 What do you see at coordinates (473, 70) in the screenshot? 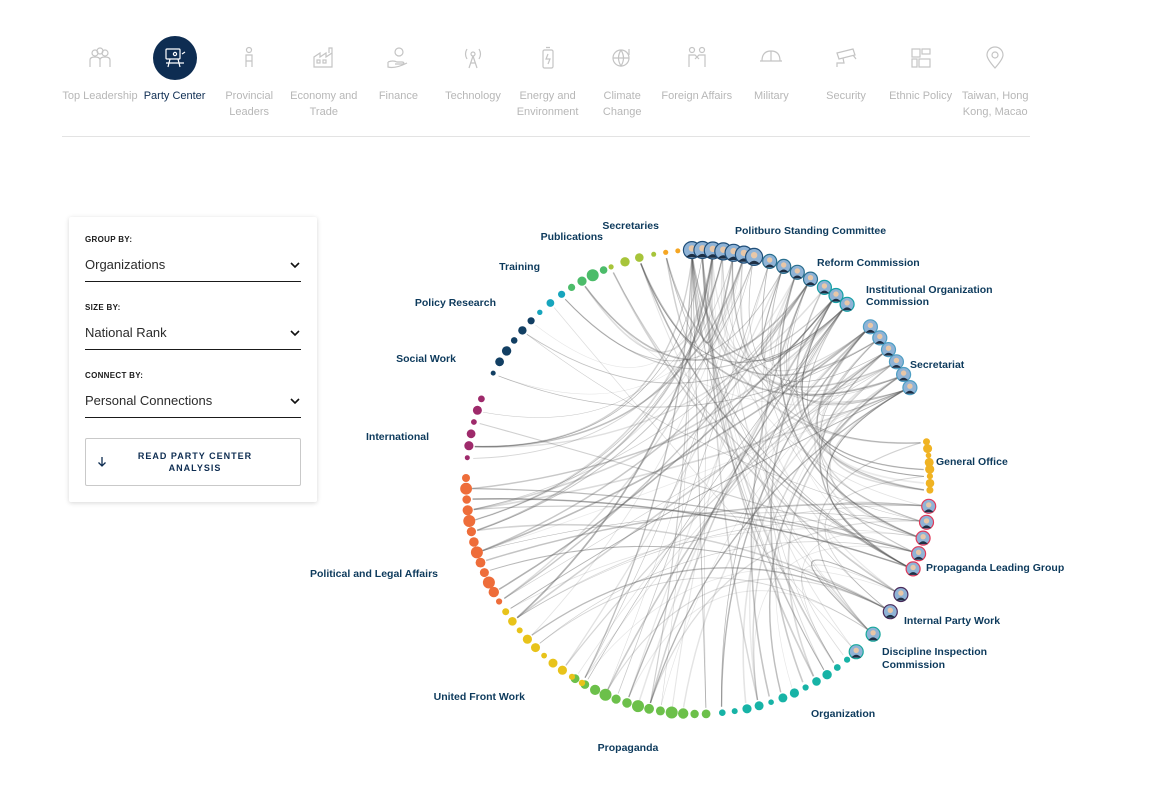
I see `nav-item-technology: Technology` at bounding box center [473, 70].